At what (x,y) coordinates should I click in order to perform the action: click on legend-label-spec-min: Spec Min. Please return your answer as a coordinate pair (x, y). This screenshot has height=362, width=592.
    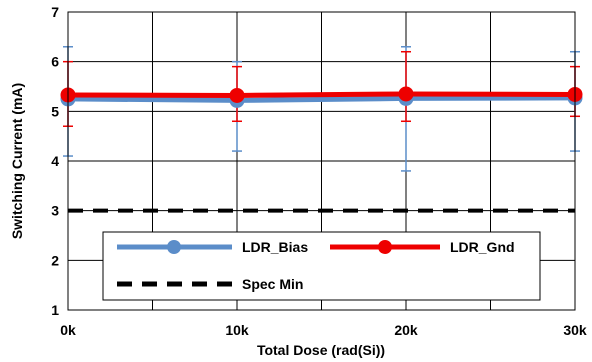
    Looking at the image, I should click on (272, 284).